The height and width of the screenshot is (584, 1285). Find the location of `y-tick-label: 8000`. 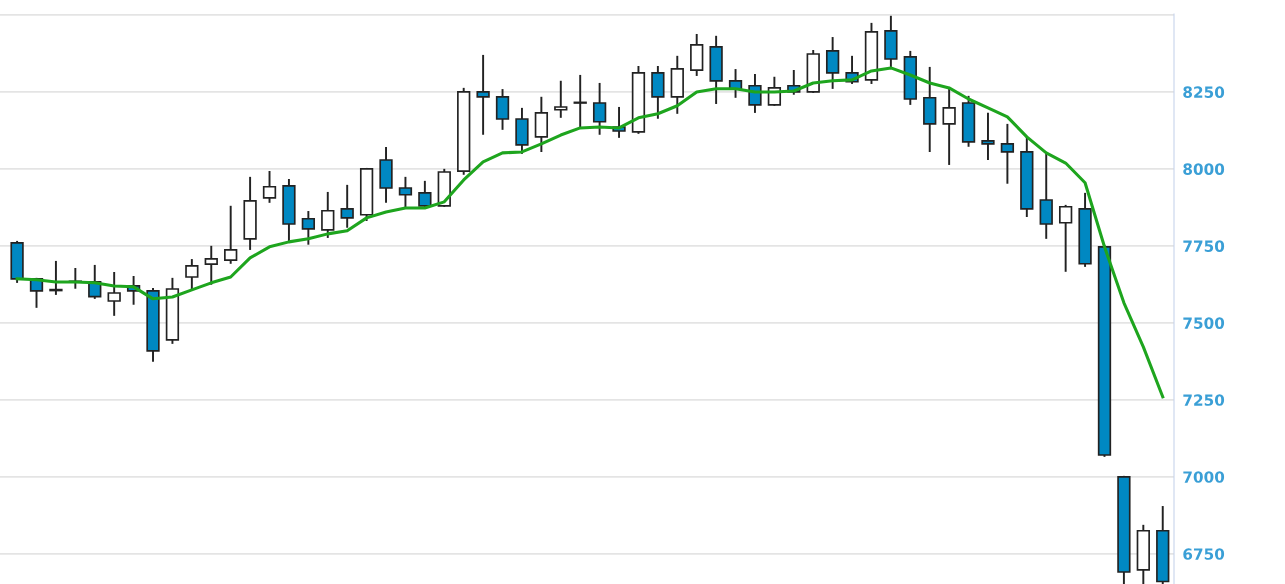

y-tick-label: 8000 is located at coordinates (1204, 169).